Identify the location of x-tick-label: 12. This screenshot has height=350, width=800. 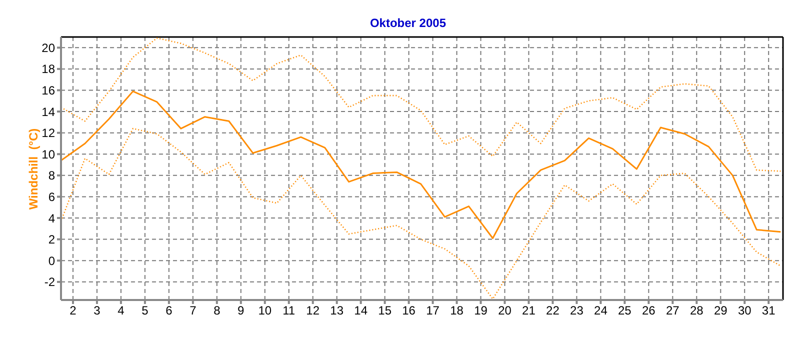
(313, 311).